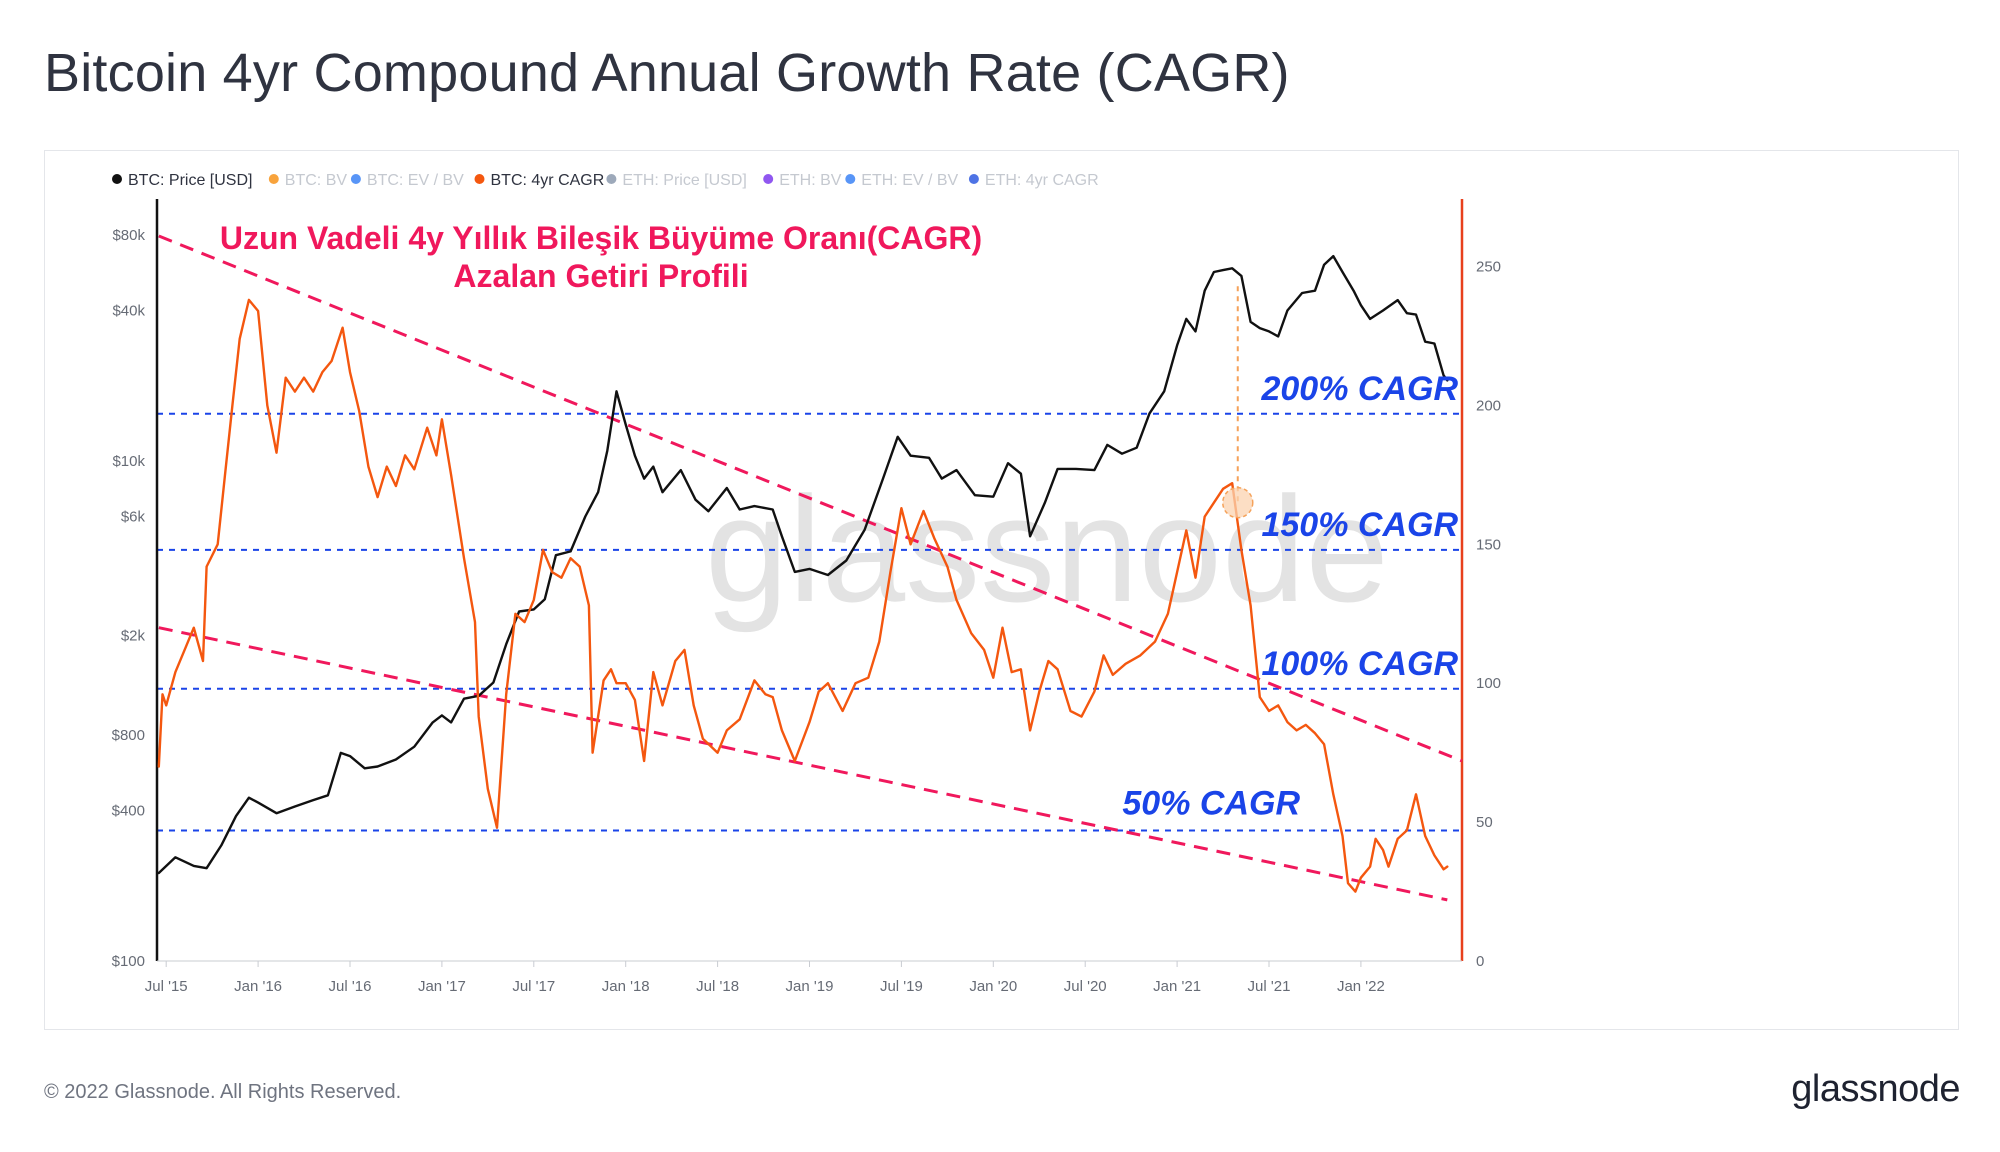  I want to click on y-right-tick-2: 150, so click(1488, 544).